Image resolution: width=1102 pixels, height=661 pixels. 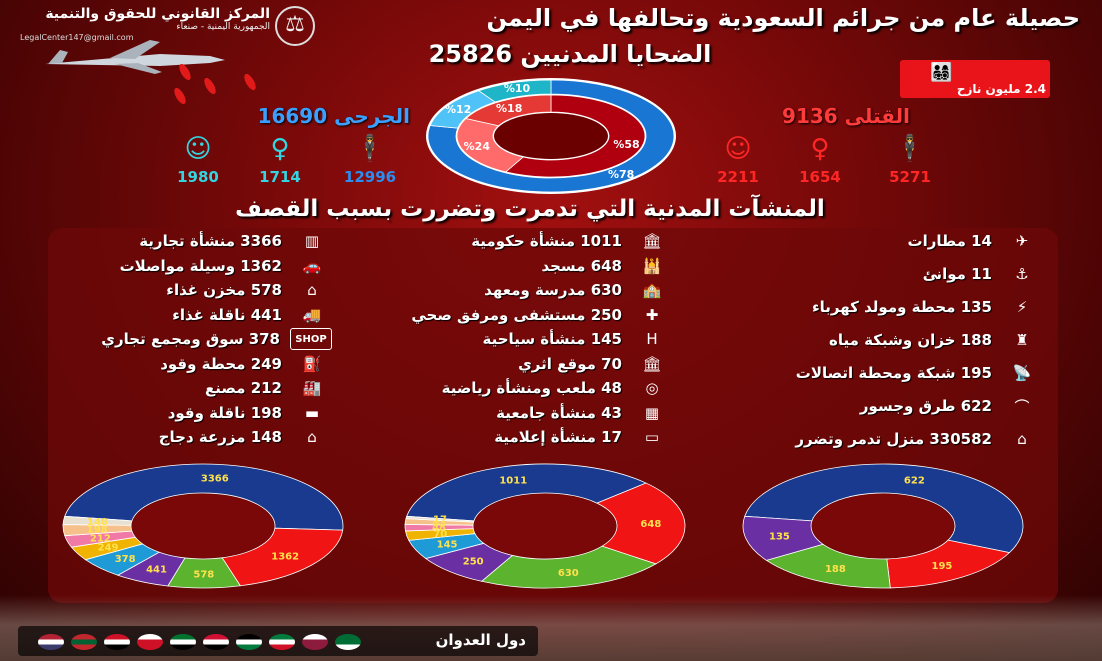 What do you see at coordinates (914, 480) in the screenshot?
I see `facility-donut-label: 622` at bounding box center [914, 480].